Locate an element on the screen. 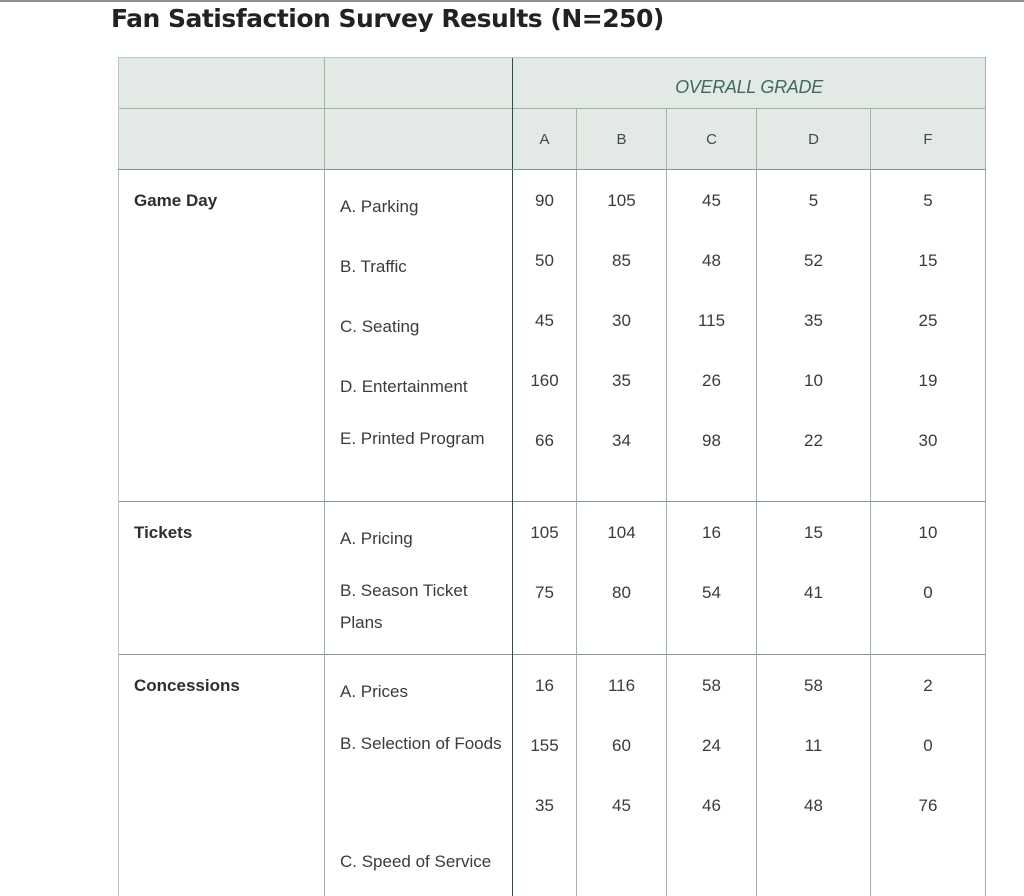 The height and width of the screenshot is (896, 1024). grade-header-d: D is located at coordinates (813, 139).